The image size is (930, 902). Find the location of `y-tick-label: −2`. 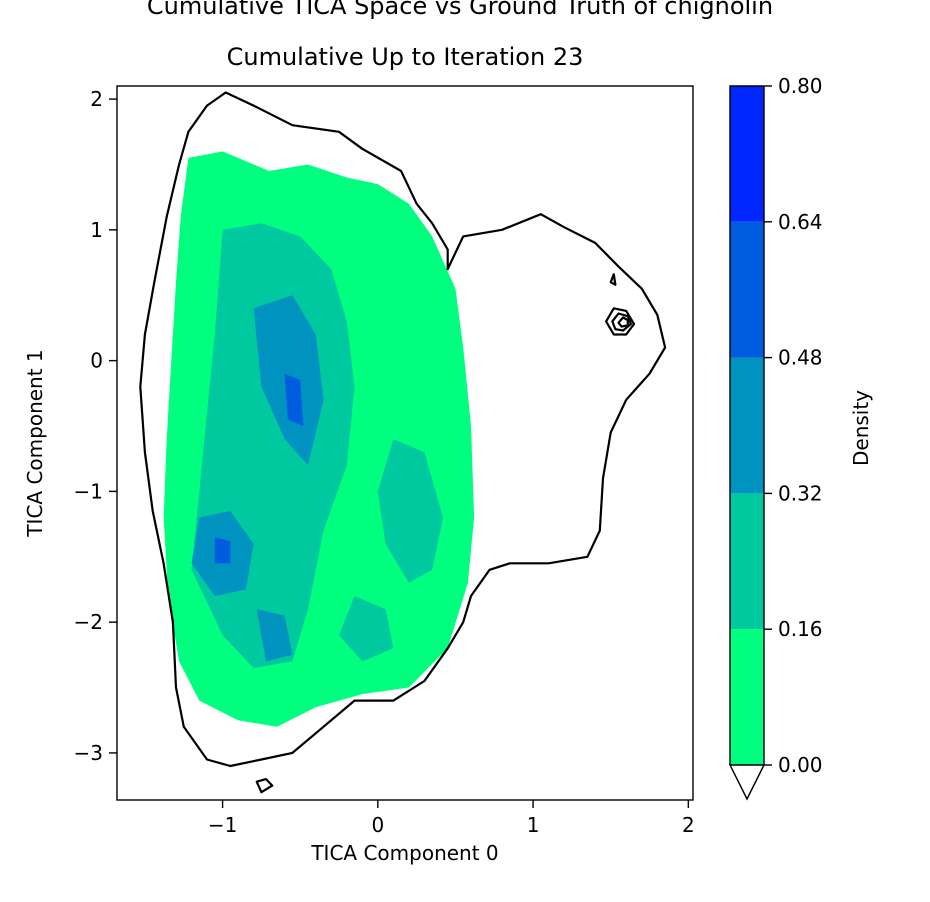

y-tick-label: −2 is located at coordinates (88, 622).